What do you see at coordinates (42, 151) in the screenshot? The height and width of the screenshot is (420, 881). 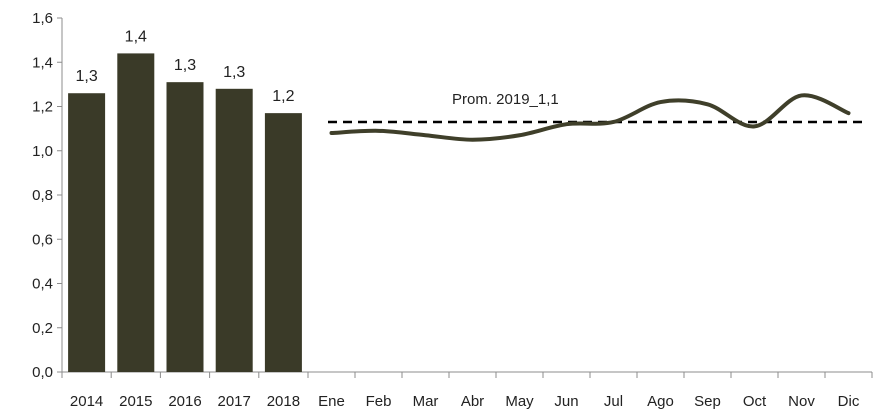 I see `y-tick-label: 1,0` at bounding box center [42, 151].